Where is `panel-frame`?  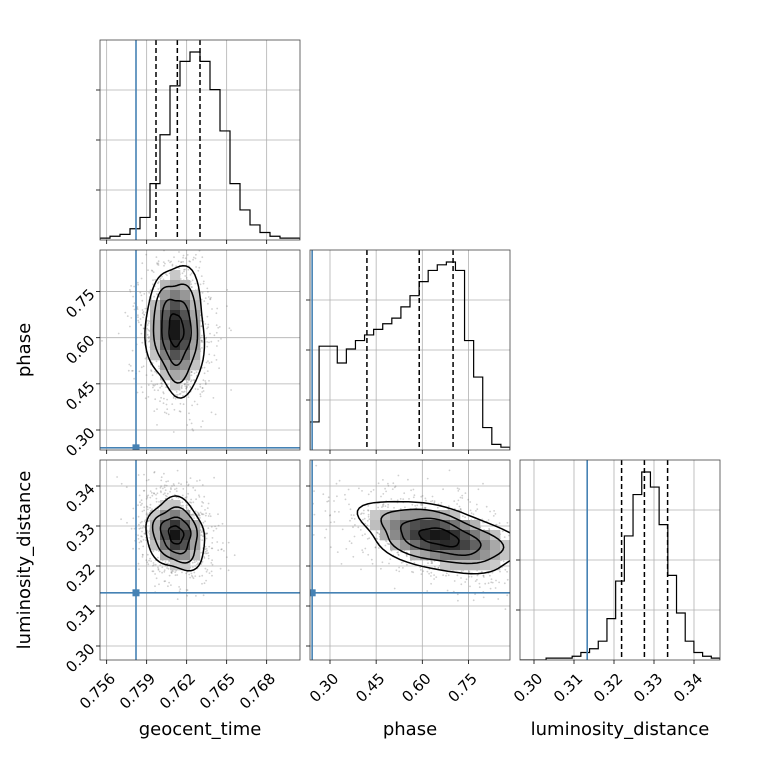
panel-frame is located at coordinates (410, 560).